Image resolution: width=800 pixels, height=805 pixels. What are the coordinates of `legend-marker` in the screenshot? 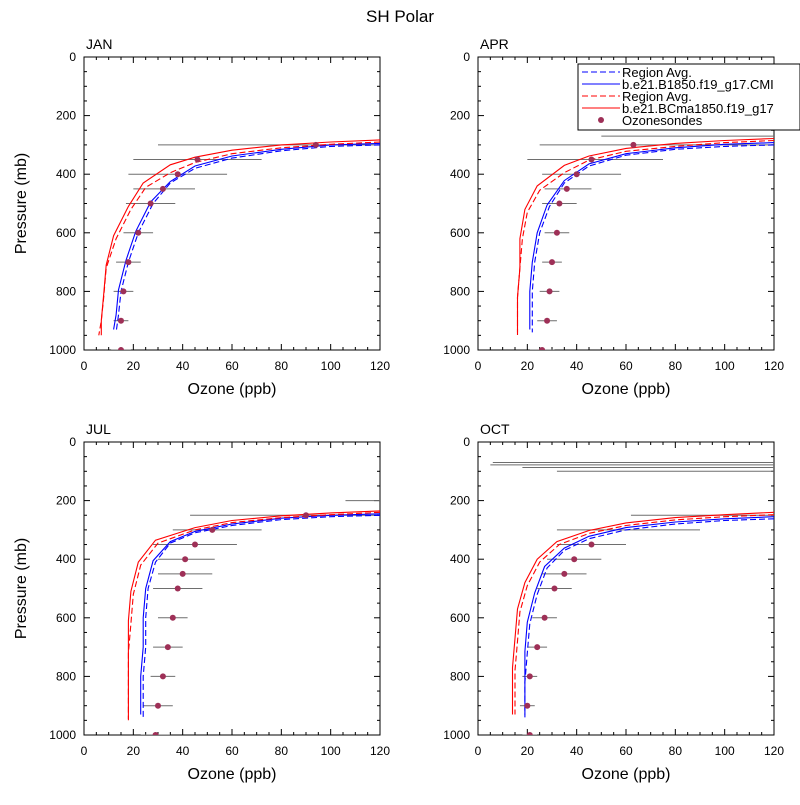 It's located at (601, 120).